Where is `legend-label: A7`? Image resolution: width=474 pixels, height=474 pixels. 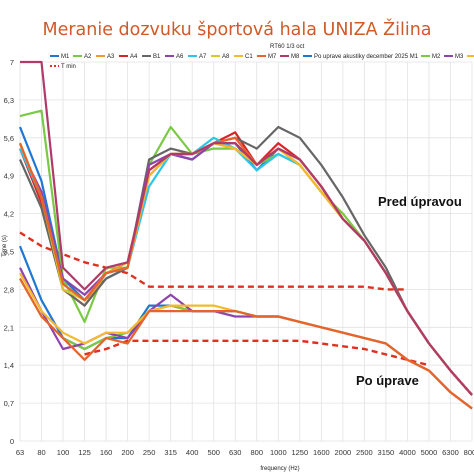
legend-label: A7 is located at coordinates (203, 57).